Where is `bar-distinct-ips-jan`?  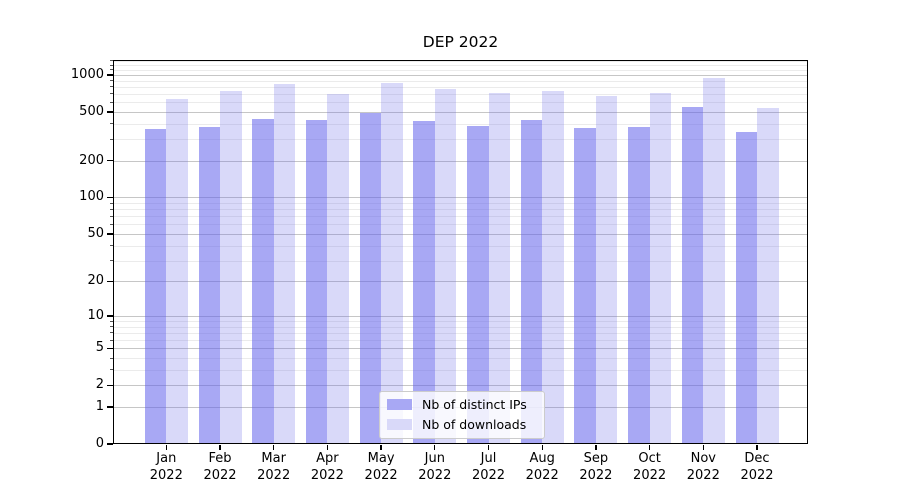
bar-distinct-ips-jan is located at coordinates (155, 286).